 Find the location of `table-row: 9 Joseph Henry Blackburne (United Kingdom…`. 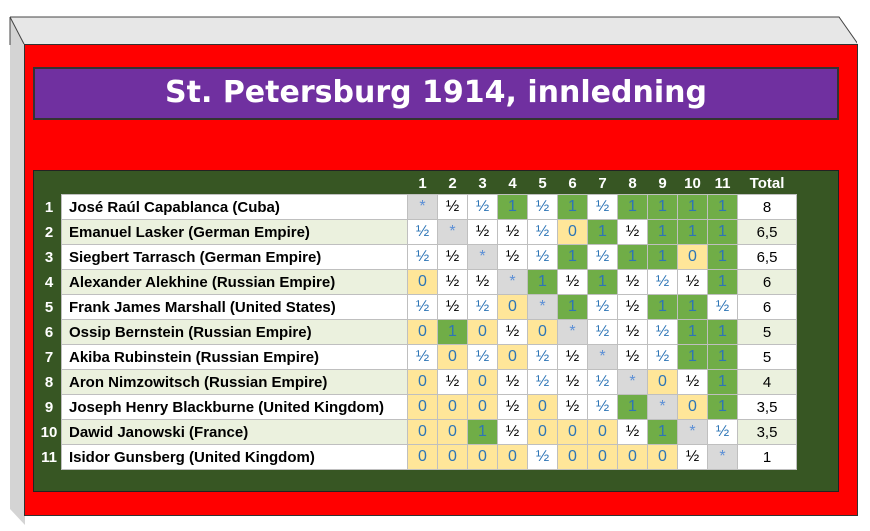

table-row: 9 Joseph Henry Blackburne (United Kingdom… is located at coordinates (417, 407).